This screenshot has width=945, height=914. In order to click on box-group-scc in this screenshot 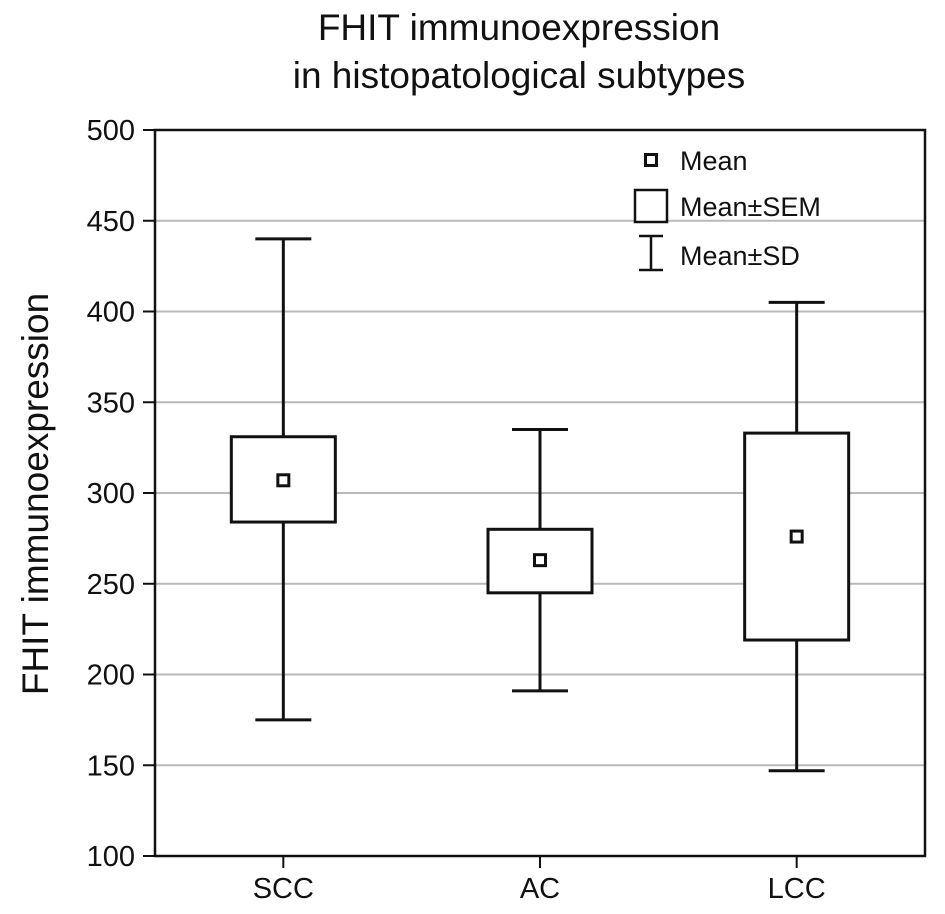, I will do `click(283, 479)`.